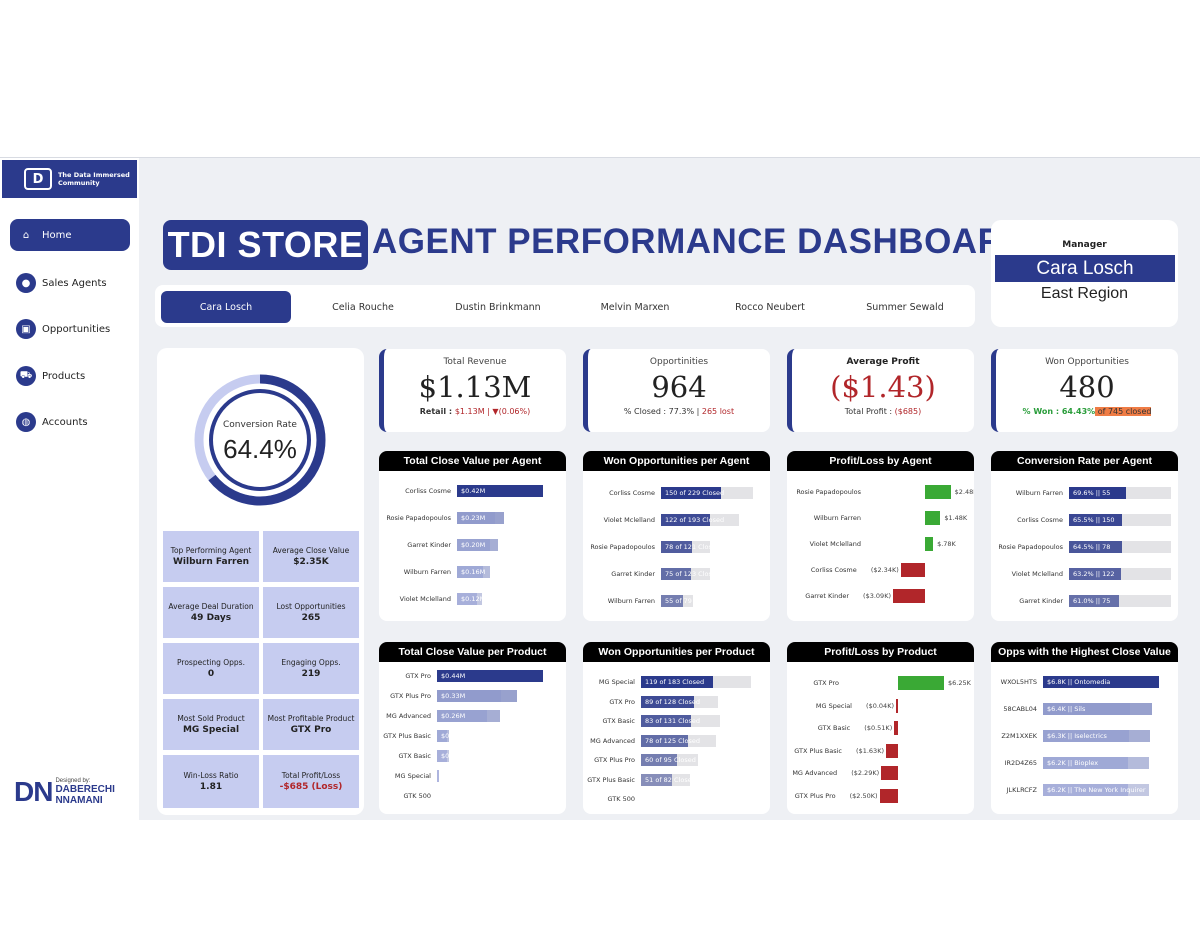 The width and height of the screenshot is (1200, 942). I want to click on manager-name: Cara Losch, so click(1085, 268).